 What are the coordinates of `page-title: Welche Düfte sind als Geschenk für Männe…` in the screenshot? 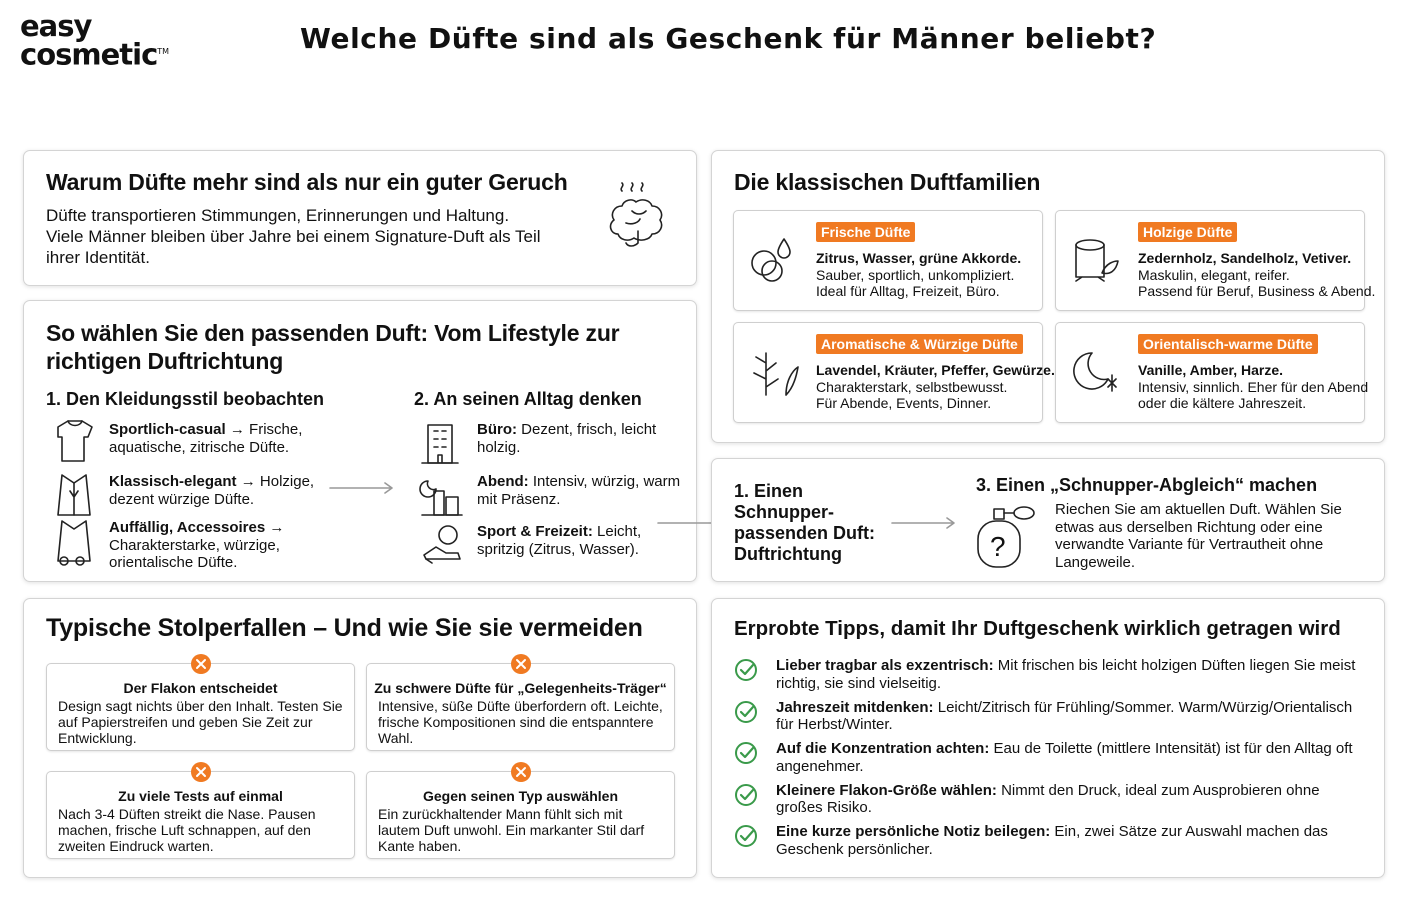 It's located at (728, 38).